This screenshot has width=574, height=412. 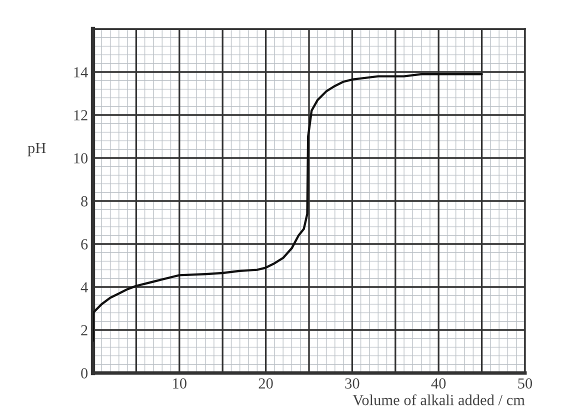 What do you see at coordinates (84, 287) in the screenshot?
I see `y-tick-label: 4` at bounding box center [84, 287].